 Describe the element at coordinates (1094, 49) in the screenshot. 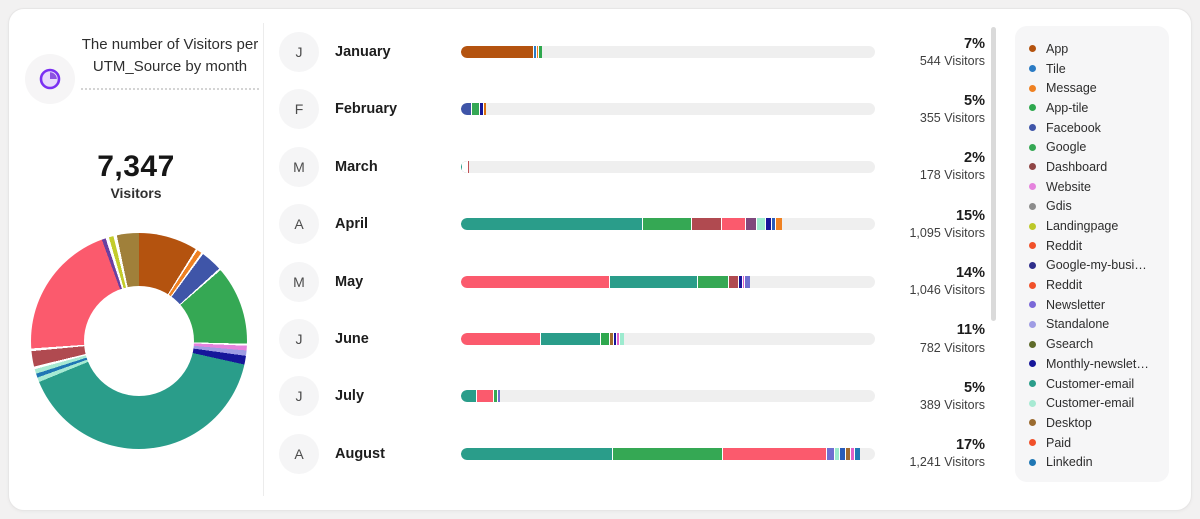

I see `legend-item: App` at that location.